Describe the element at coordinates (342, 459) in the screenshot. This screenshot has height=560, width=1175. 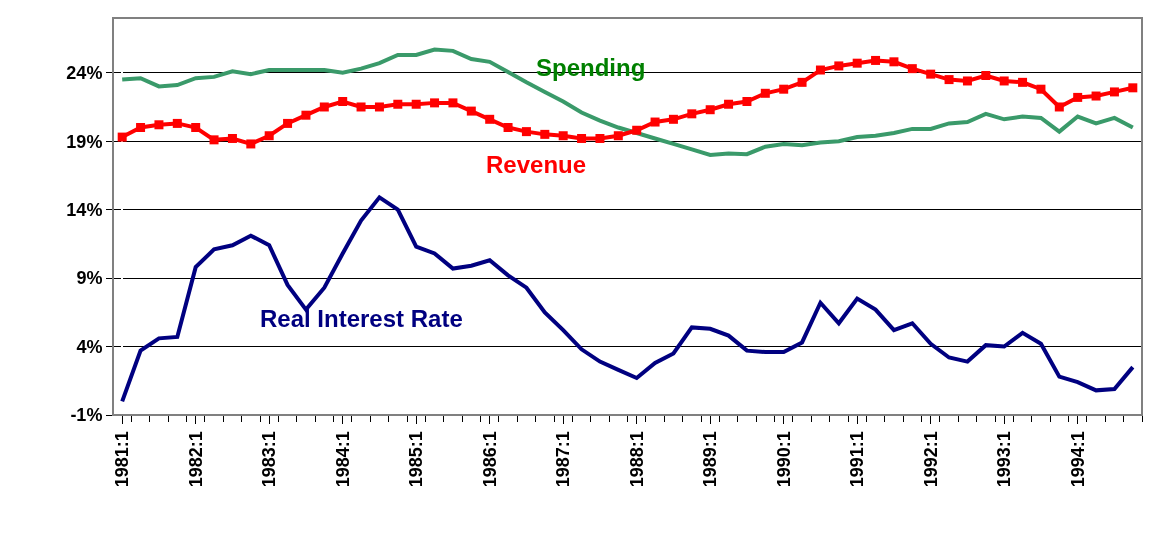
I see `x-tick-label: 1984:1` at that location.